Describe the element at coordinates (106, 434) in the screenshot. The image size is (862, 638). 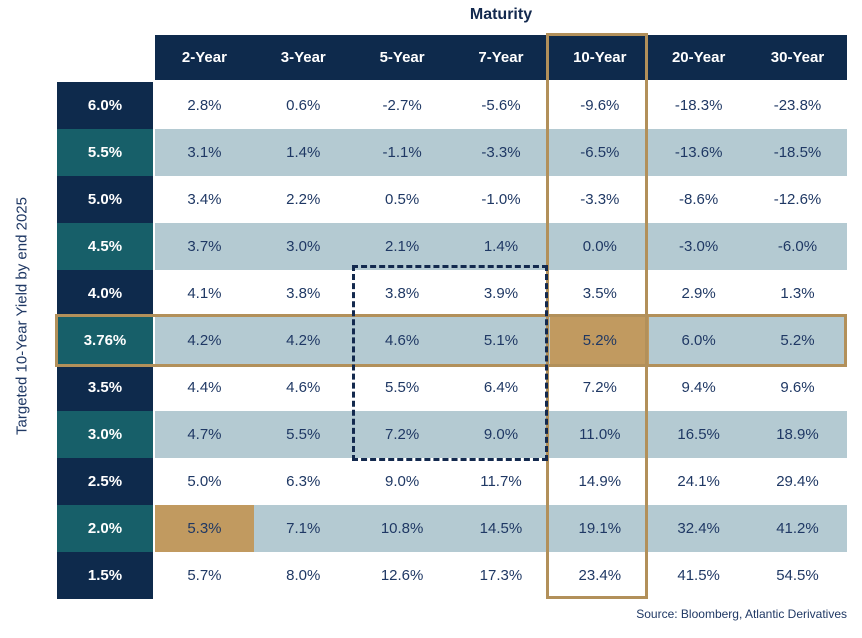
I see `row-header: 3.0%` at that location.